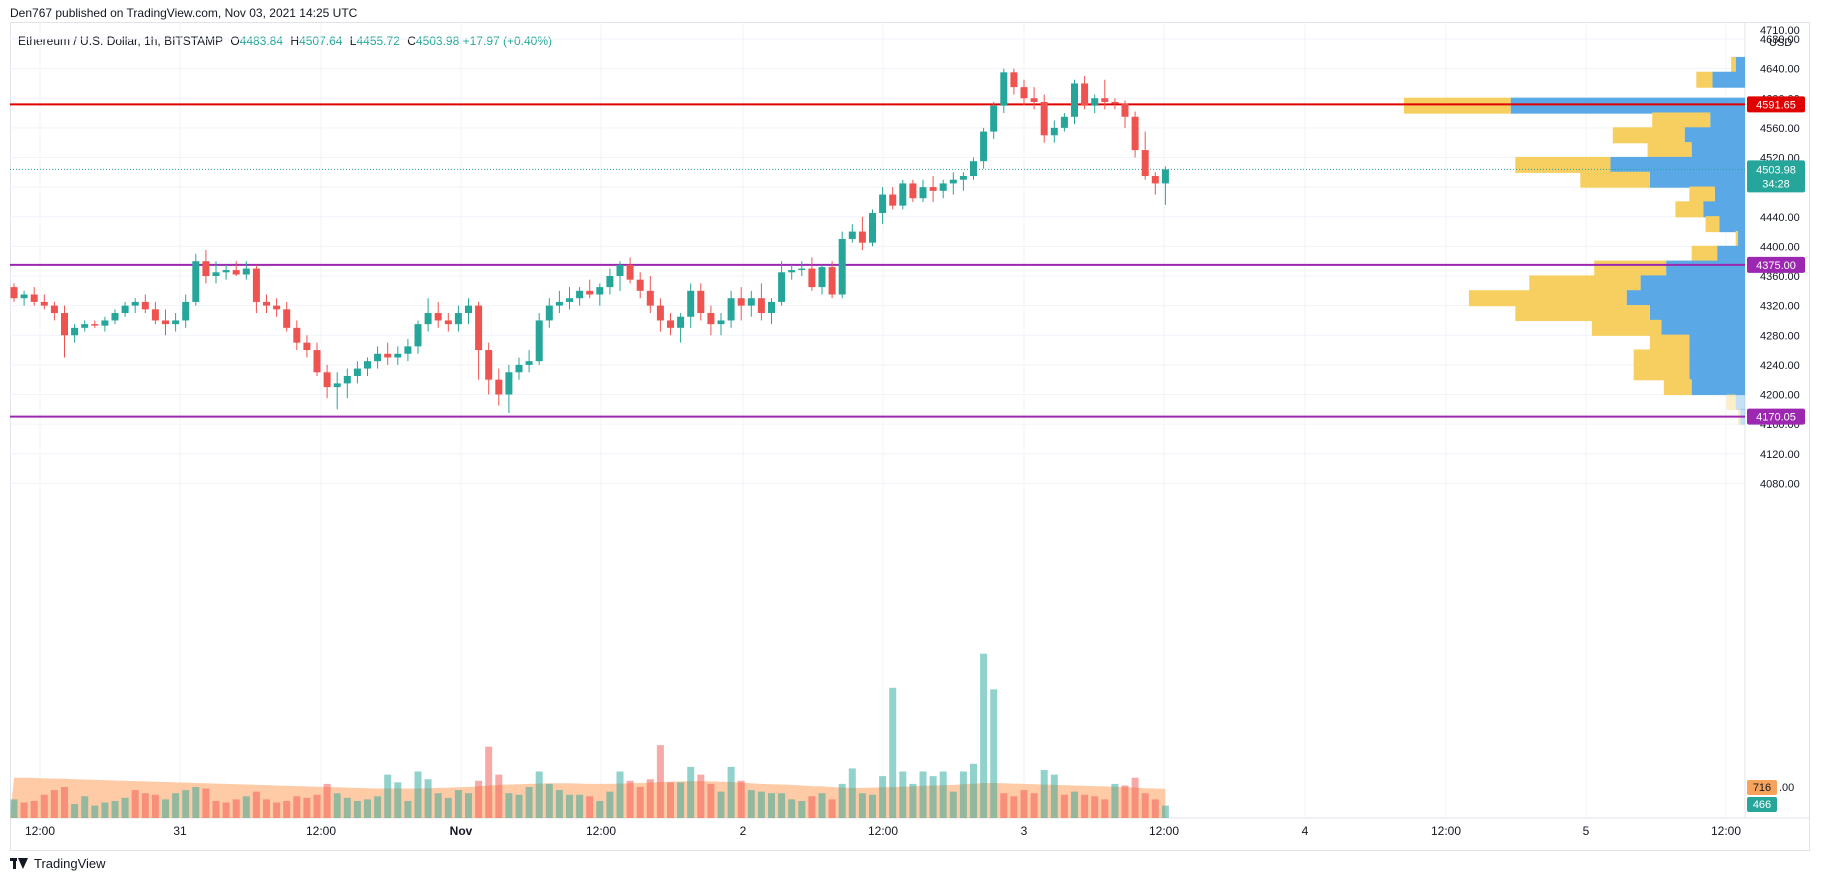 Image resolution: width=1821 pixels, height=880 pixels. I want to click on footer-brand: TradingView, so click(58, 863).